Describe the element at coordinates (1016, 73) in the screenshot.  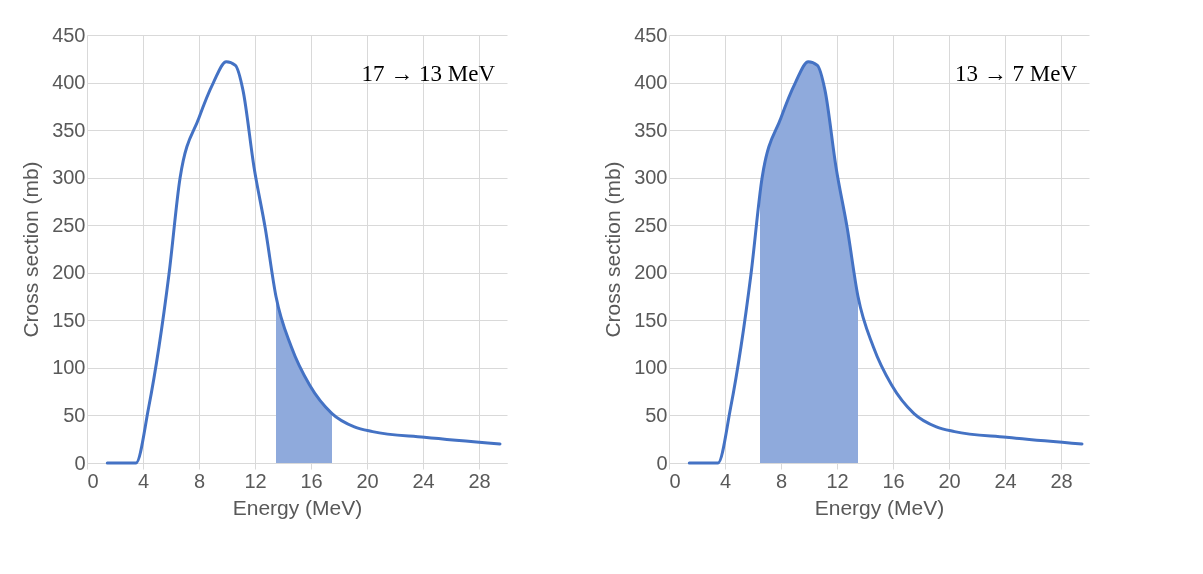
I see `annotation: 13 → 7 MeV` at that location.